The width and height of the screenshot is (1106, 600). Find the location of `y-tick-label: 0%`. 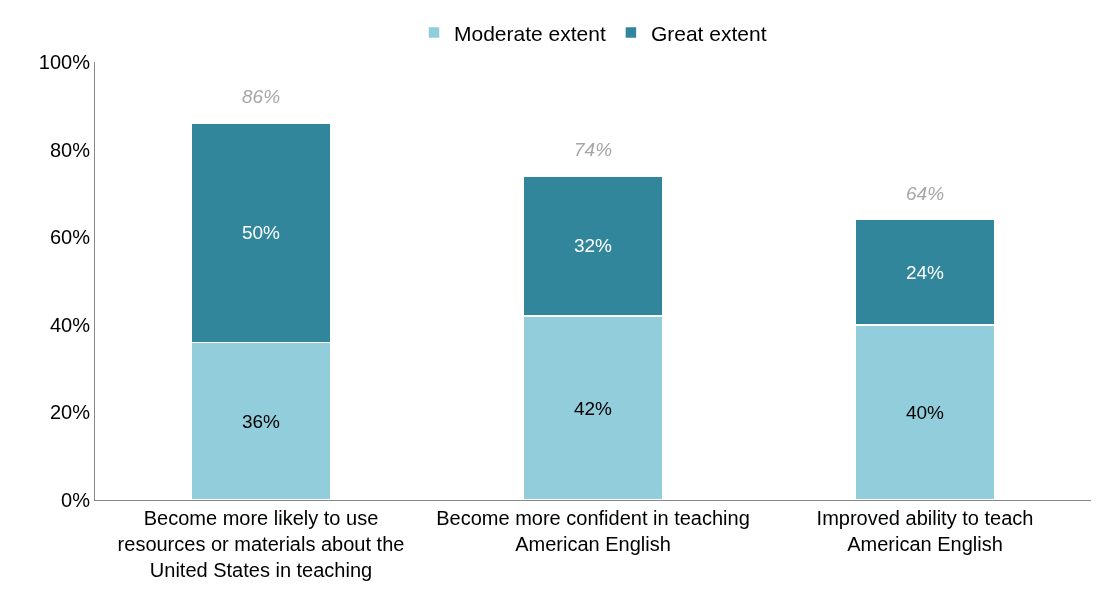

y-tick-label: 0% is located at coordinates (76, 500).